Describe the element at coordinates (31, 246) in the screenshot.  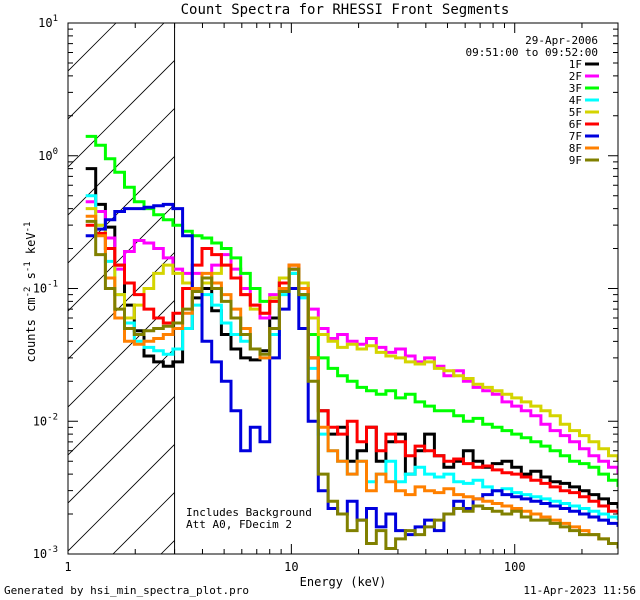
I see `y-axis-label-end: keV` at that location.